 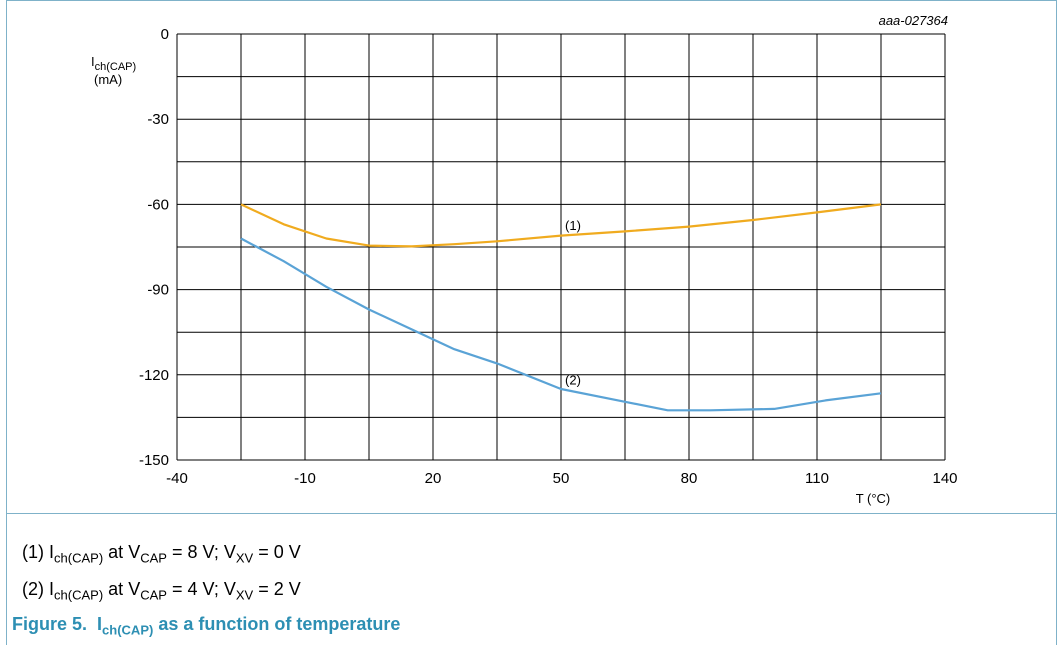 What do you see at coordinates (177, 478) in the screenshot?
I see `x-tick-label: -40` at bounding box center [177, 478].